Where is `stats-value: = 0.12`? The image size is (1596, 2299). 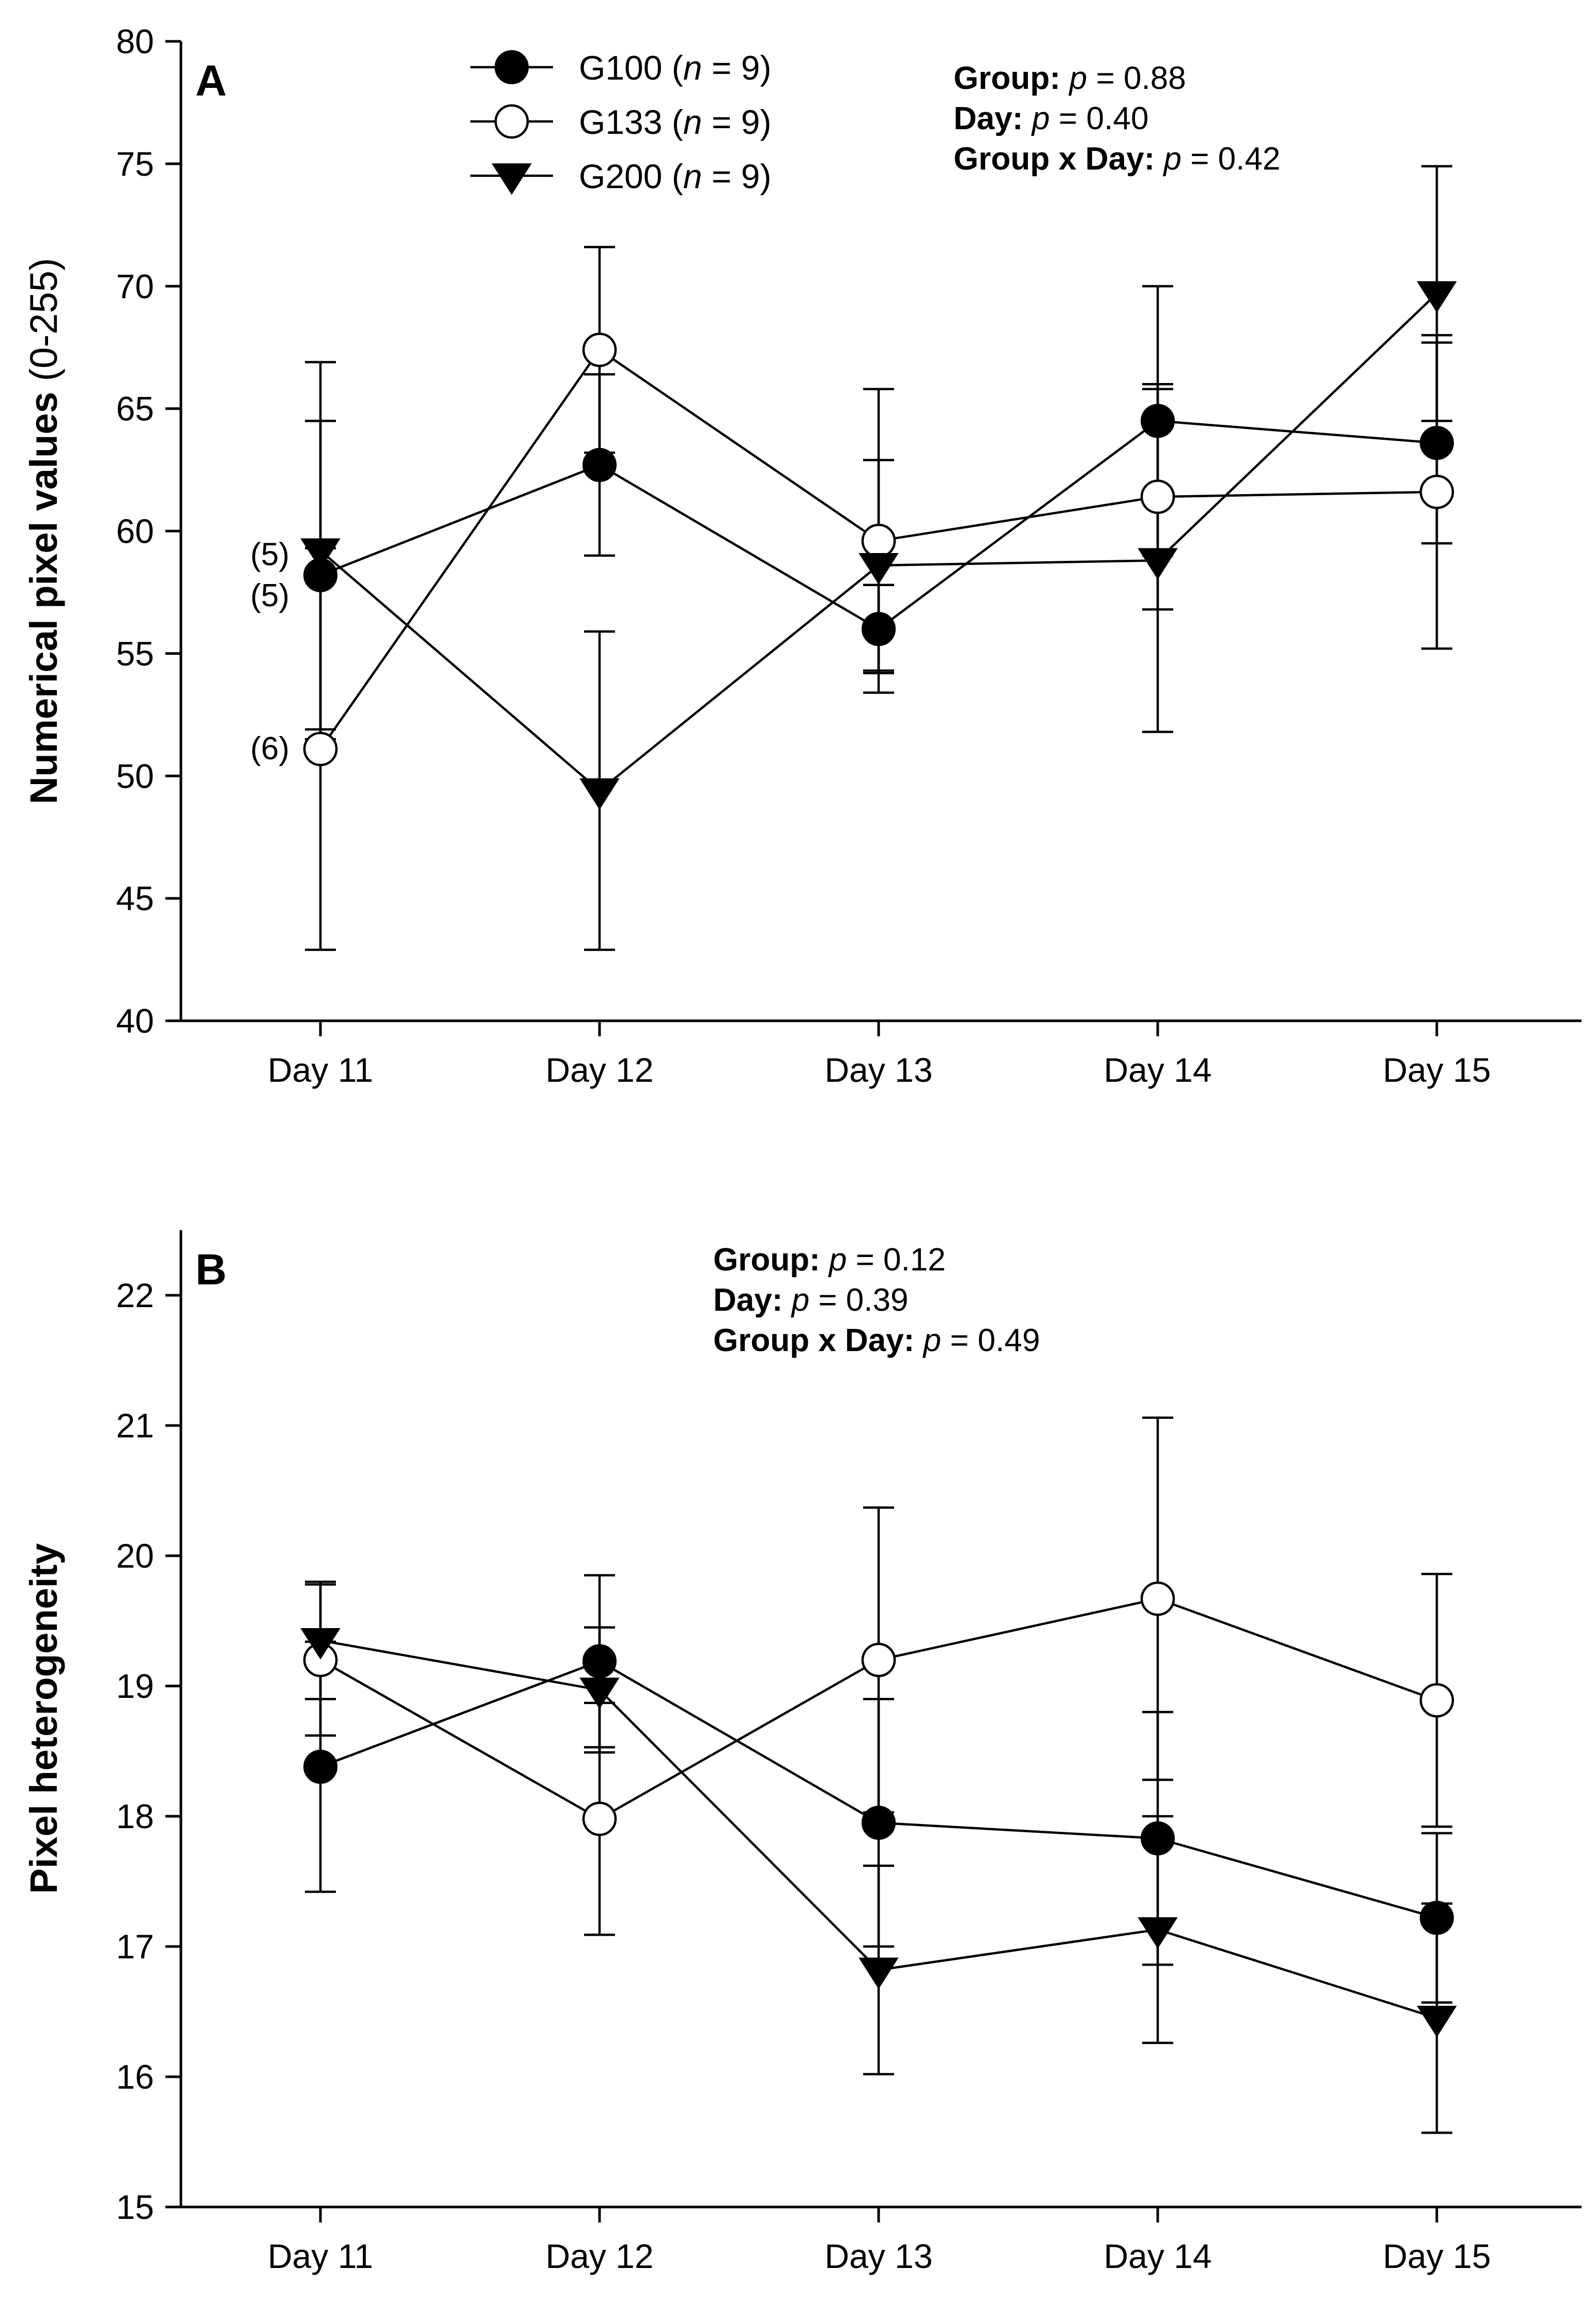 stats-value: = 0.12 is located at coordinates (896, 1260).